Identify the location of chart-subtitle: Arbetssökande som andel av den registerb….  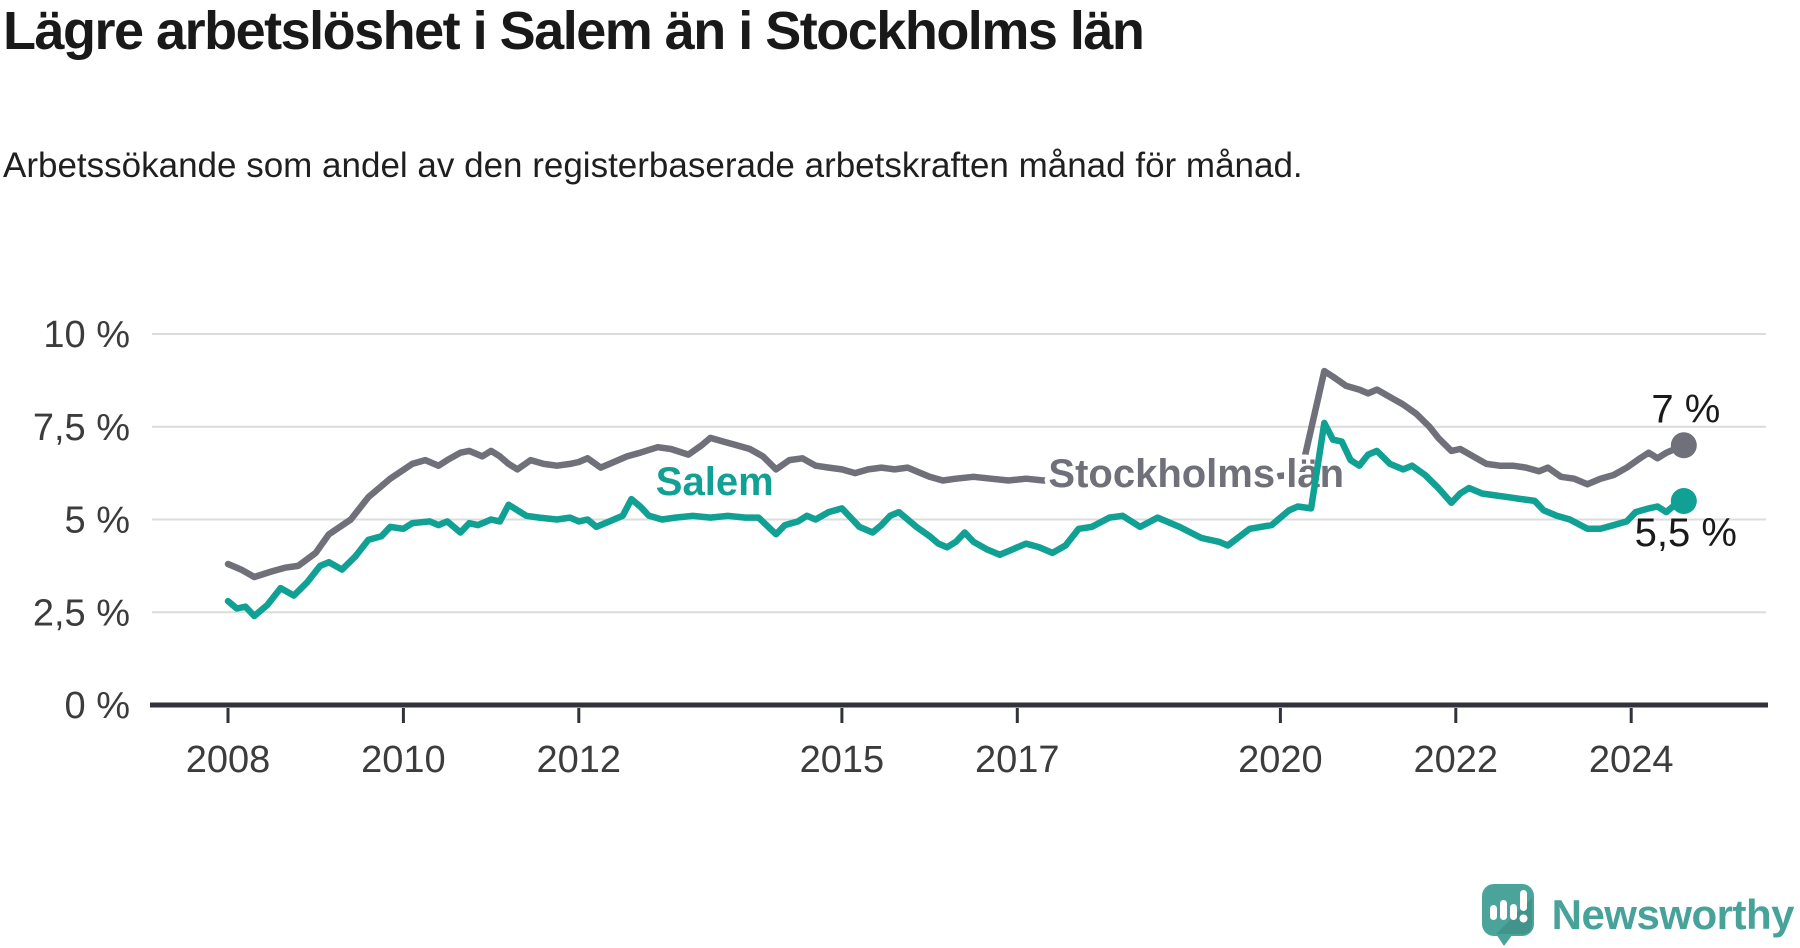
(653, 165).